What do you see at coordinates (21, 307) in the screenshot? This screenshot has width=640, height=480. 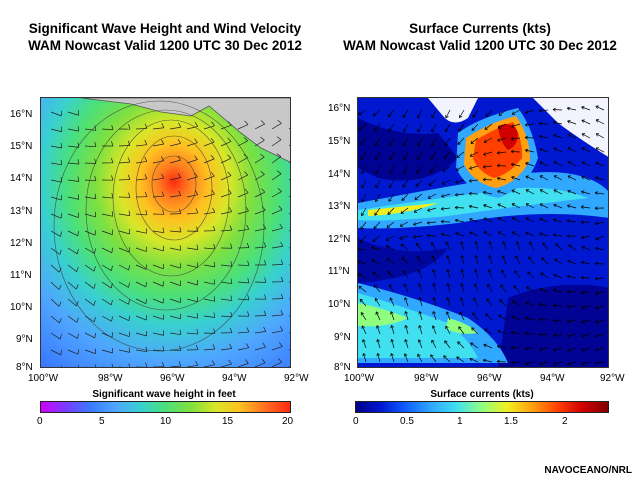 I see `left-lat-10: 10°N` at bounding box center [21, 307].